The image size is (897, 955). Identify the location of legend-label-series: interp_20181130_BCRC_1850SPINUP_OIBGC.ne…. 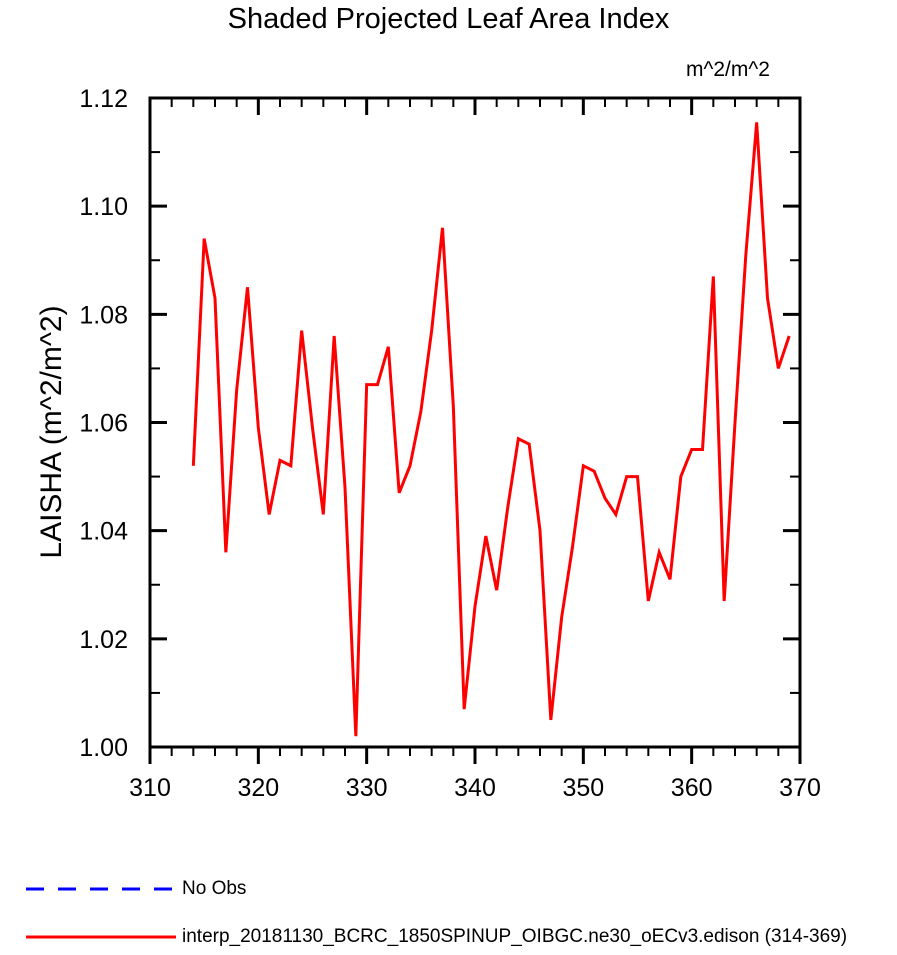
(515, 936).